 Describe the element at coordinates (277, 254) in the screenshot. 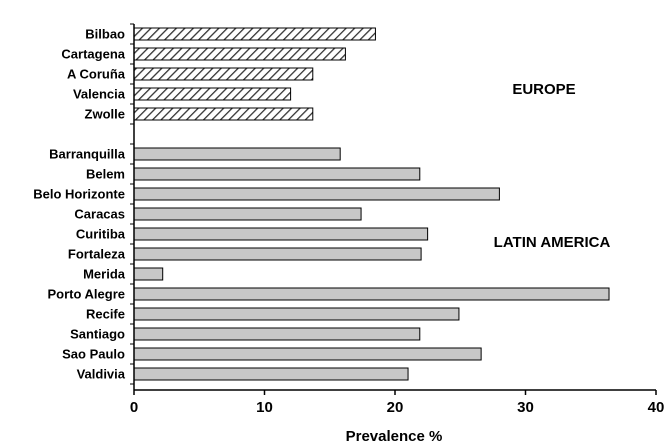

I see `bar-fortaleza` at that location.